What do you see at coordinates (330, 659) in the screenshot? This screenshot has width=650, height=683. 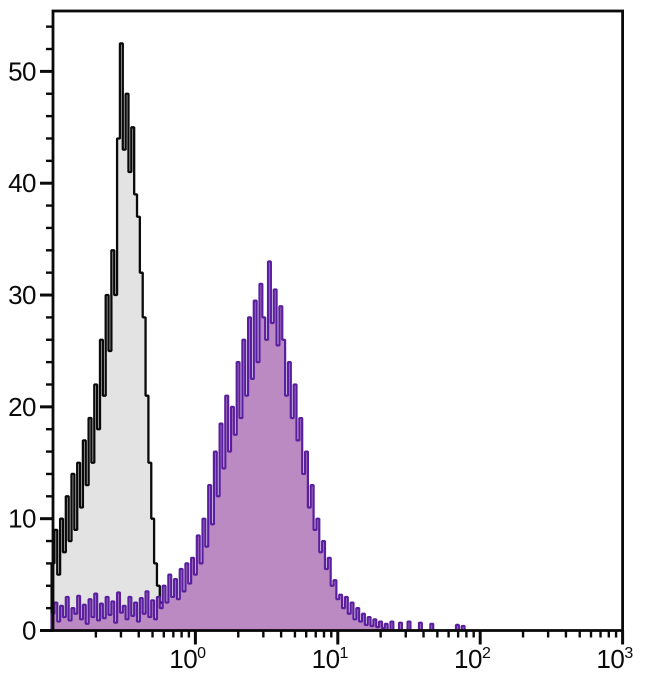 I see `x-axis-tick-label: 10¹` at bounding box center [330, 659].